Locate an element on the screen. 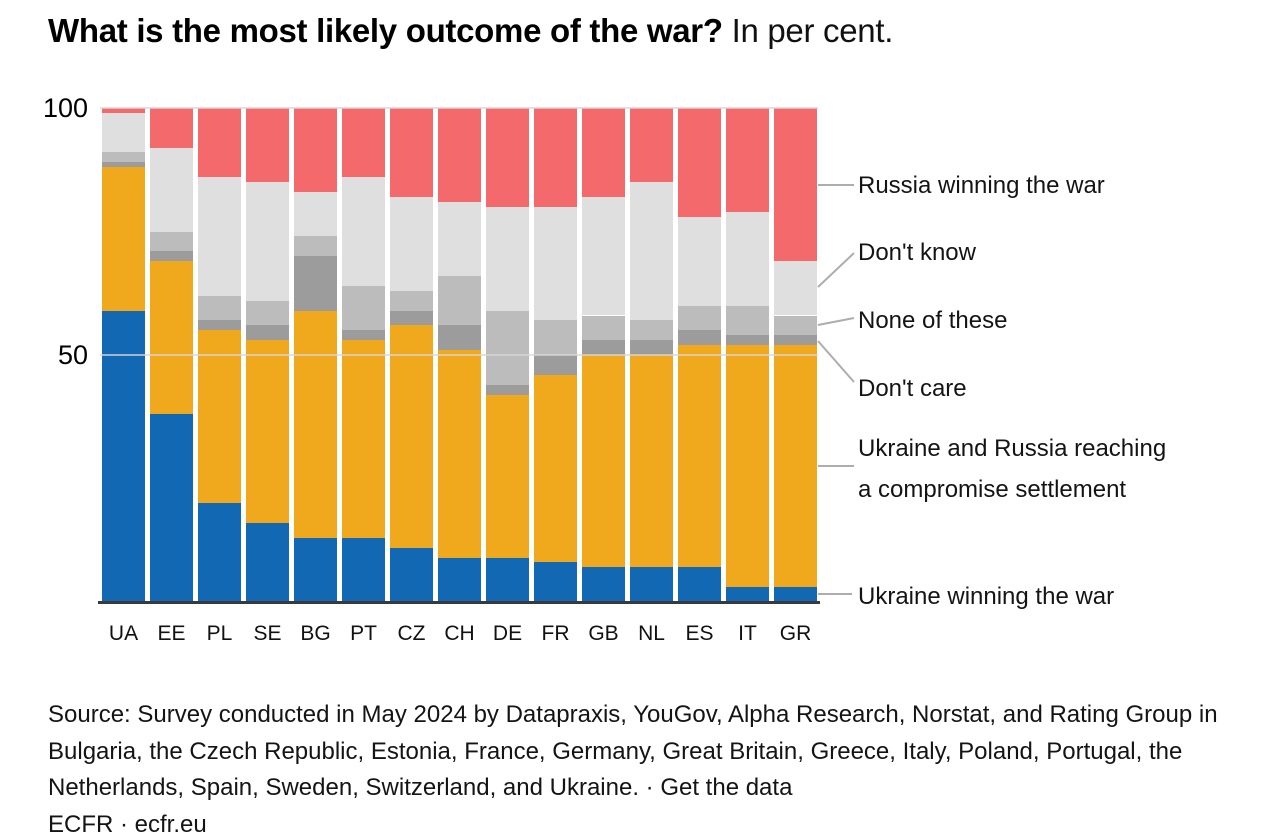 The image size is (1280, 837). segment-compromise-gb is located at coordinates (603, 461).